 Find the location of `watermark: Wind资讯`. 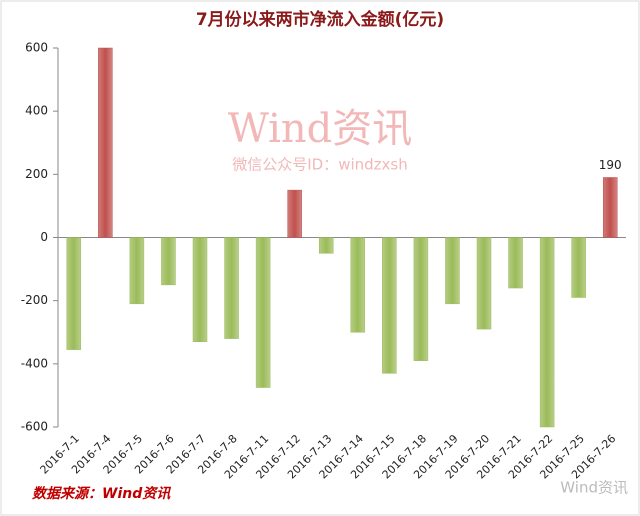

watermark: Wind资讯 is located at coordinates (320, 129).